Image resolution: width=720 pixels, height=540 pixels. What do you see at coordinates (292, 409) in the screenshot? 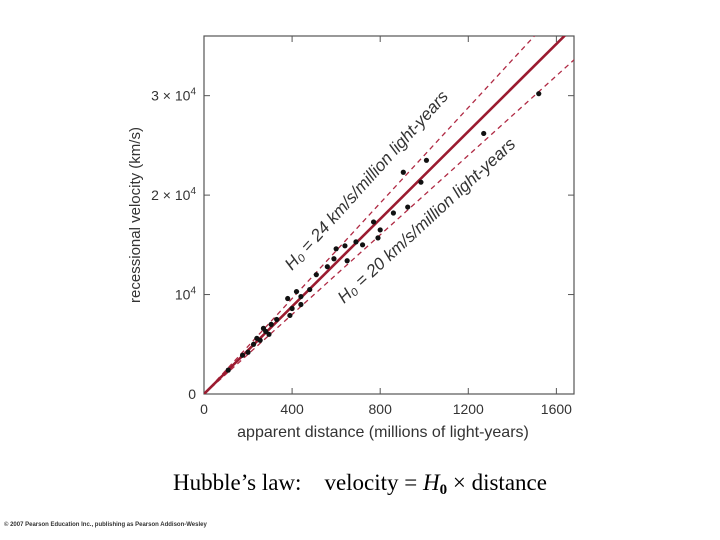
I see `x-tick-label: 400` at bounding box center [292, 409].